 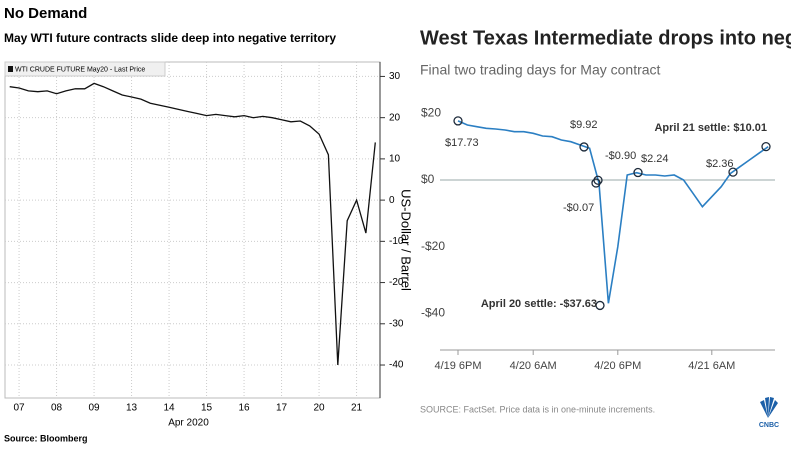 What do you see at coordinates (406, 240) in the screenshot?
I see `y-axis-label: US-Dollar / Barrel` at bounding box center [406, 240].